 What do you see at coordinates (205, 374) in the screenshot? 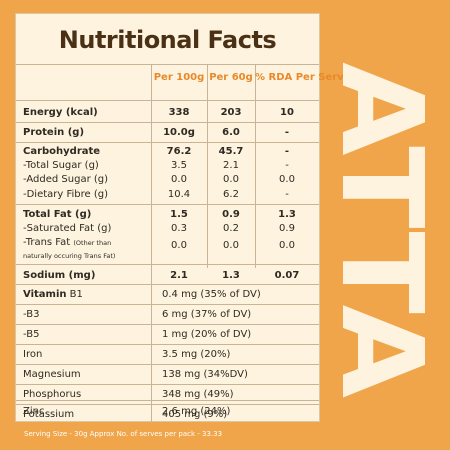
I see `mineral-magnesium-value: 138 mg (34%DV)` at bounding box center [205, 374].